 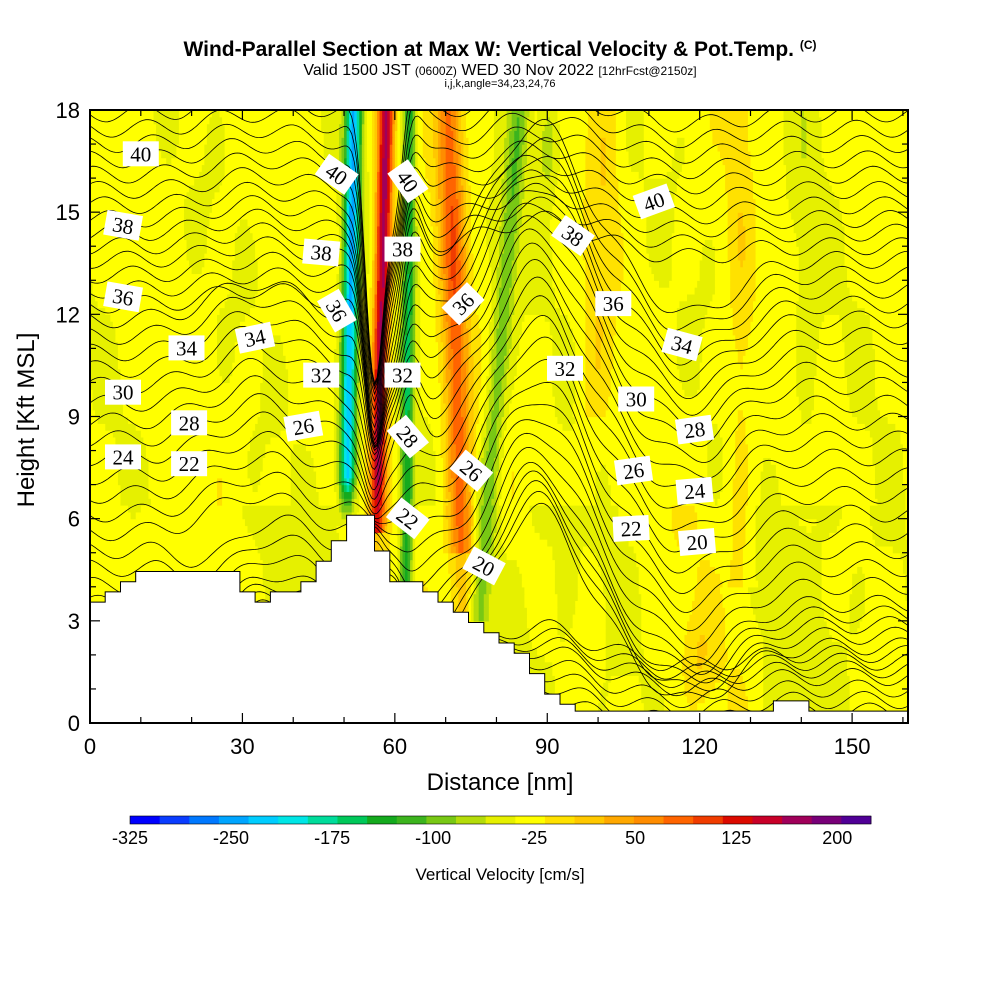 I want to click on contour-label-box, so click(x=636, y=399).